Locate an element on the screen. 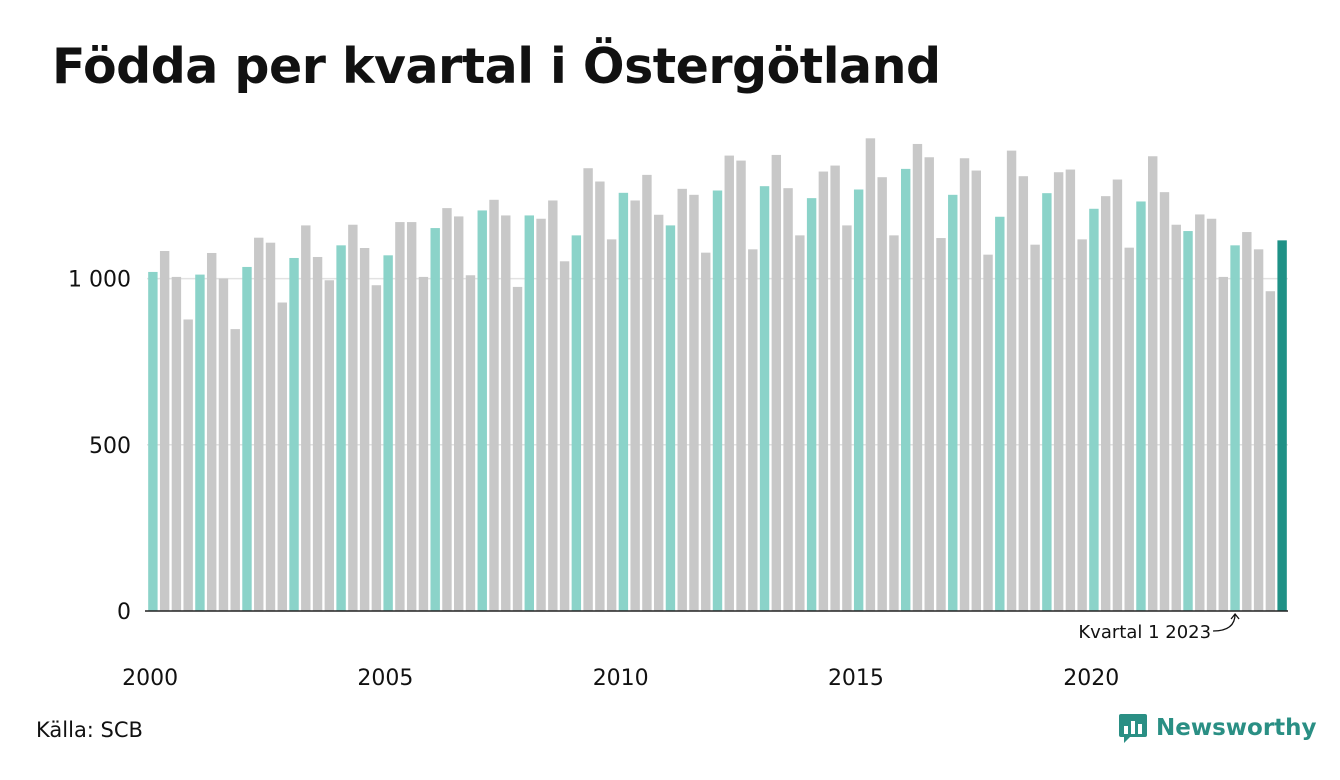 This screenshot has width=1340, height=780. bar-2003-q2 is located at coordinates (306, 418).